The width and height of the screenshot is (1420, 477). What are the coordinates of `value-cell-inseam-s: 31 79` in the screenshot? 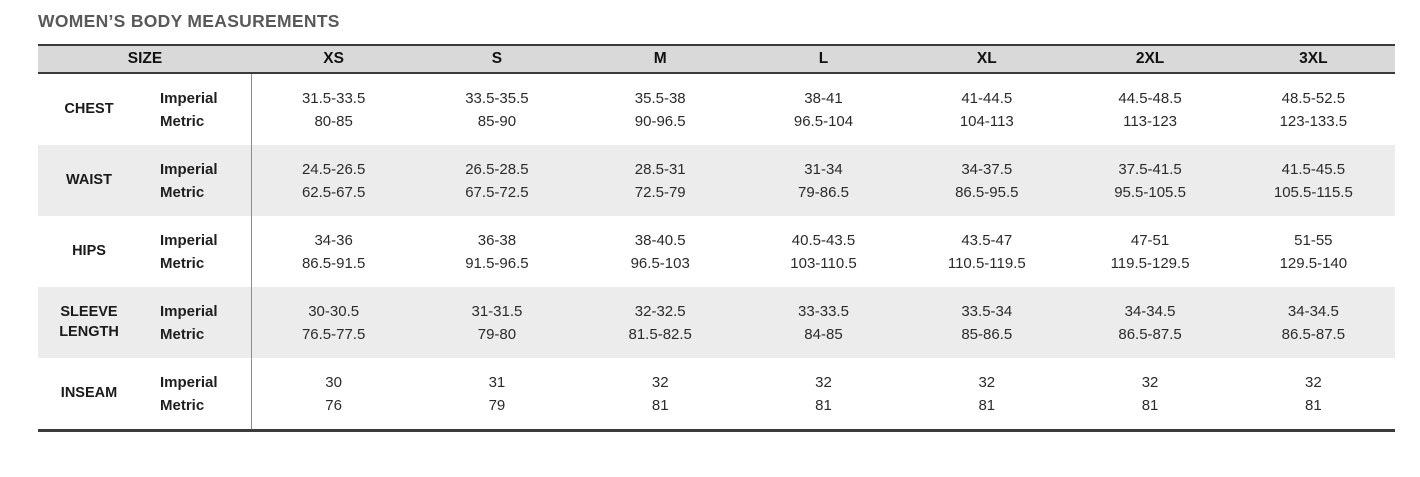 It's located at (496, 393).